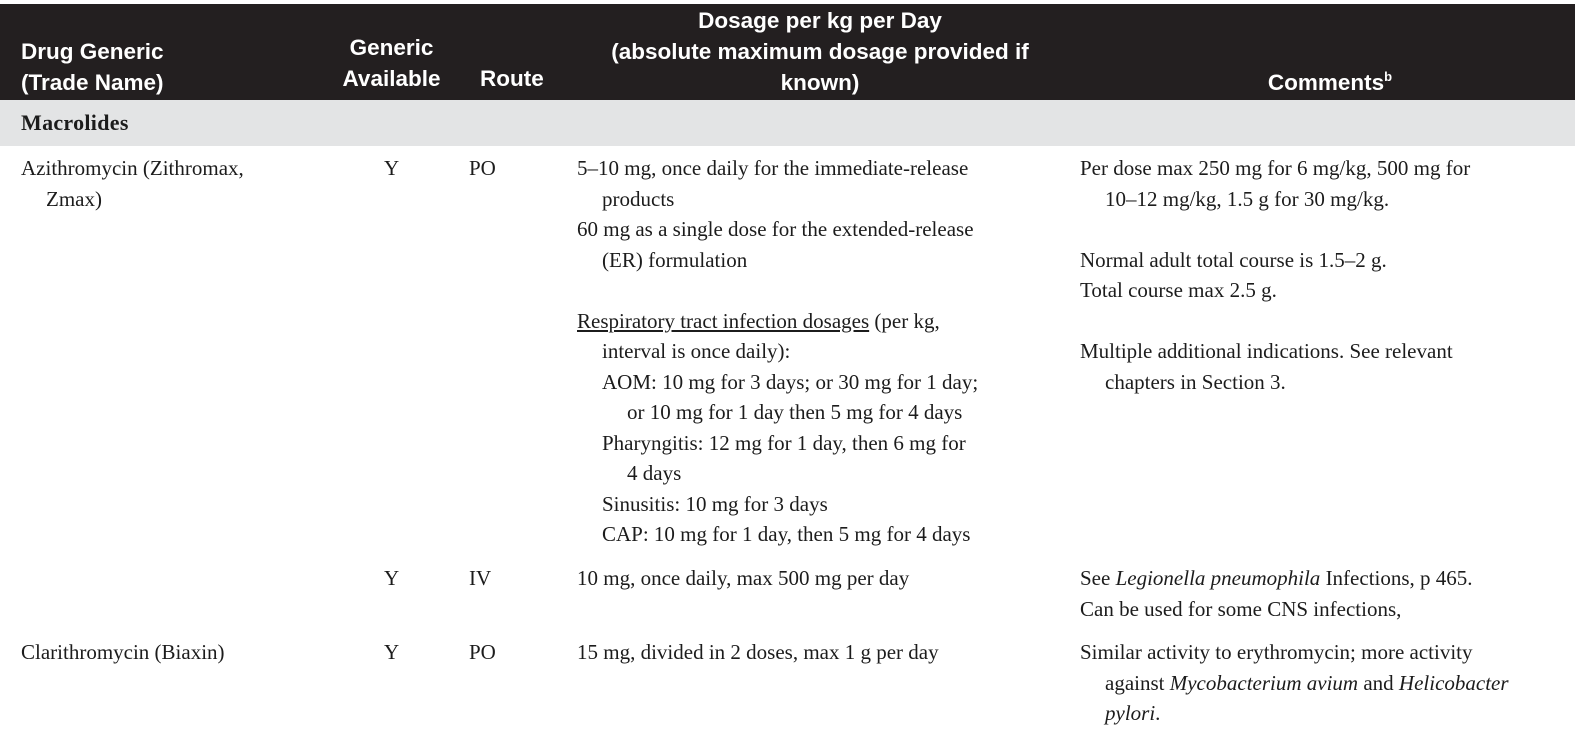  I want to click on header-comments-footnote: b, so click(1388, 76).